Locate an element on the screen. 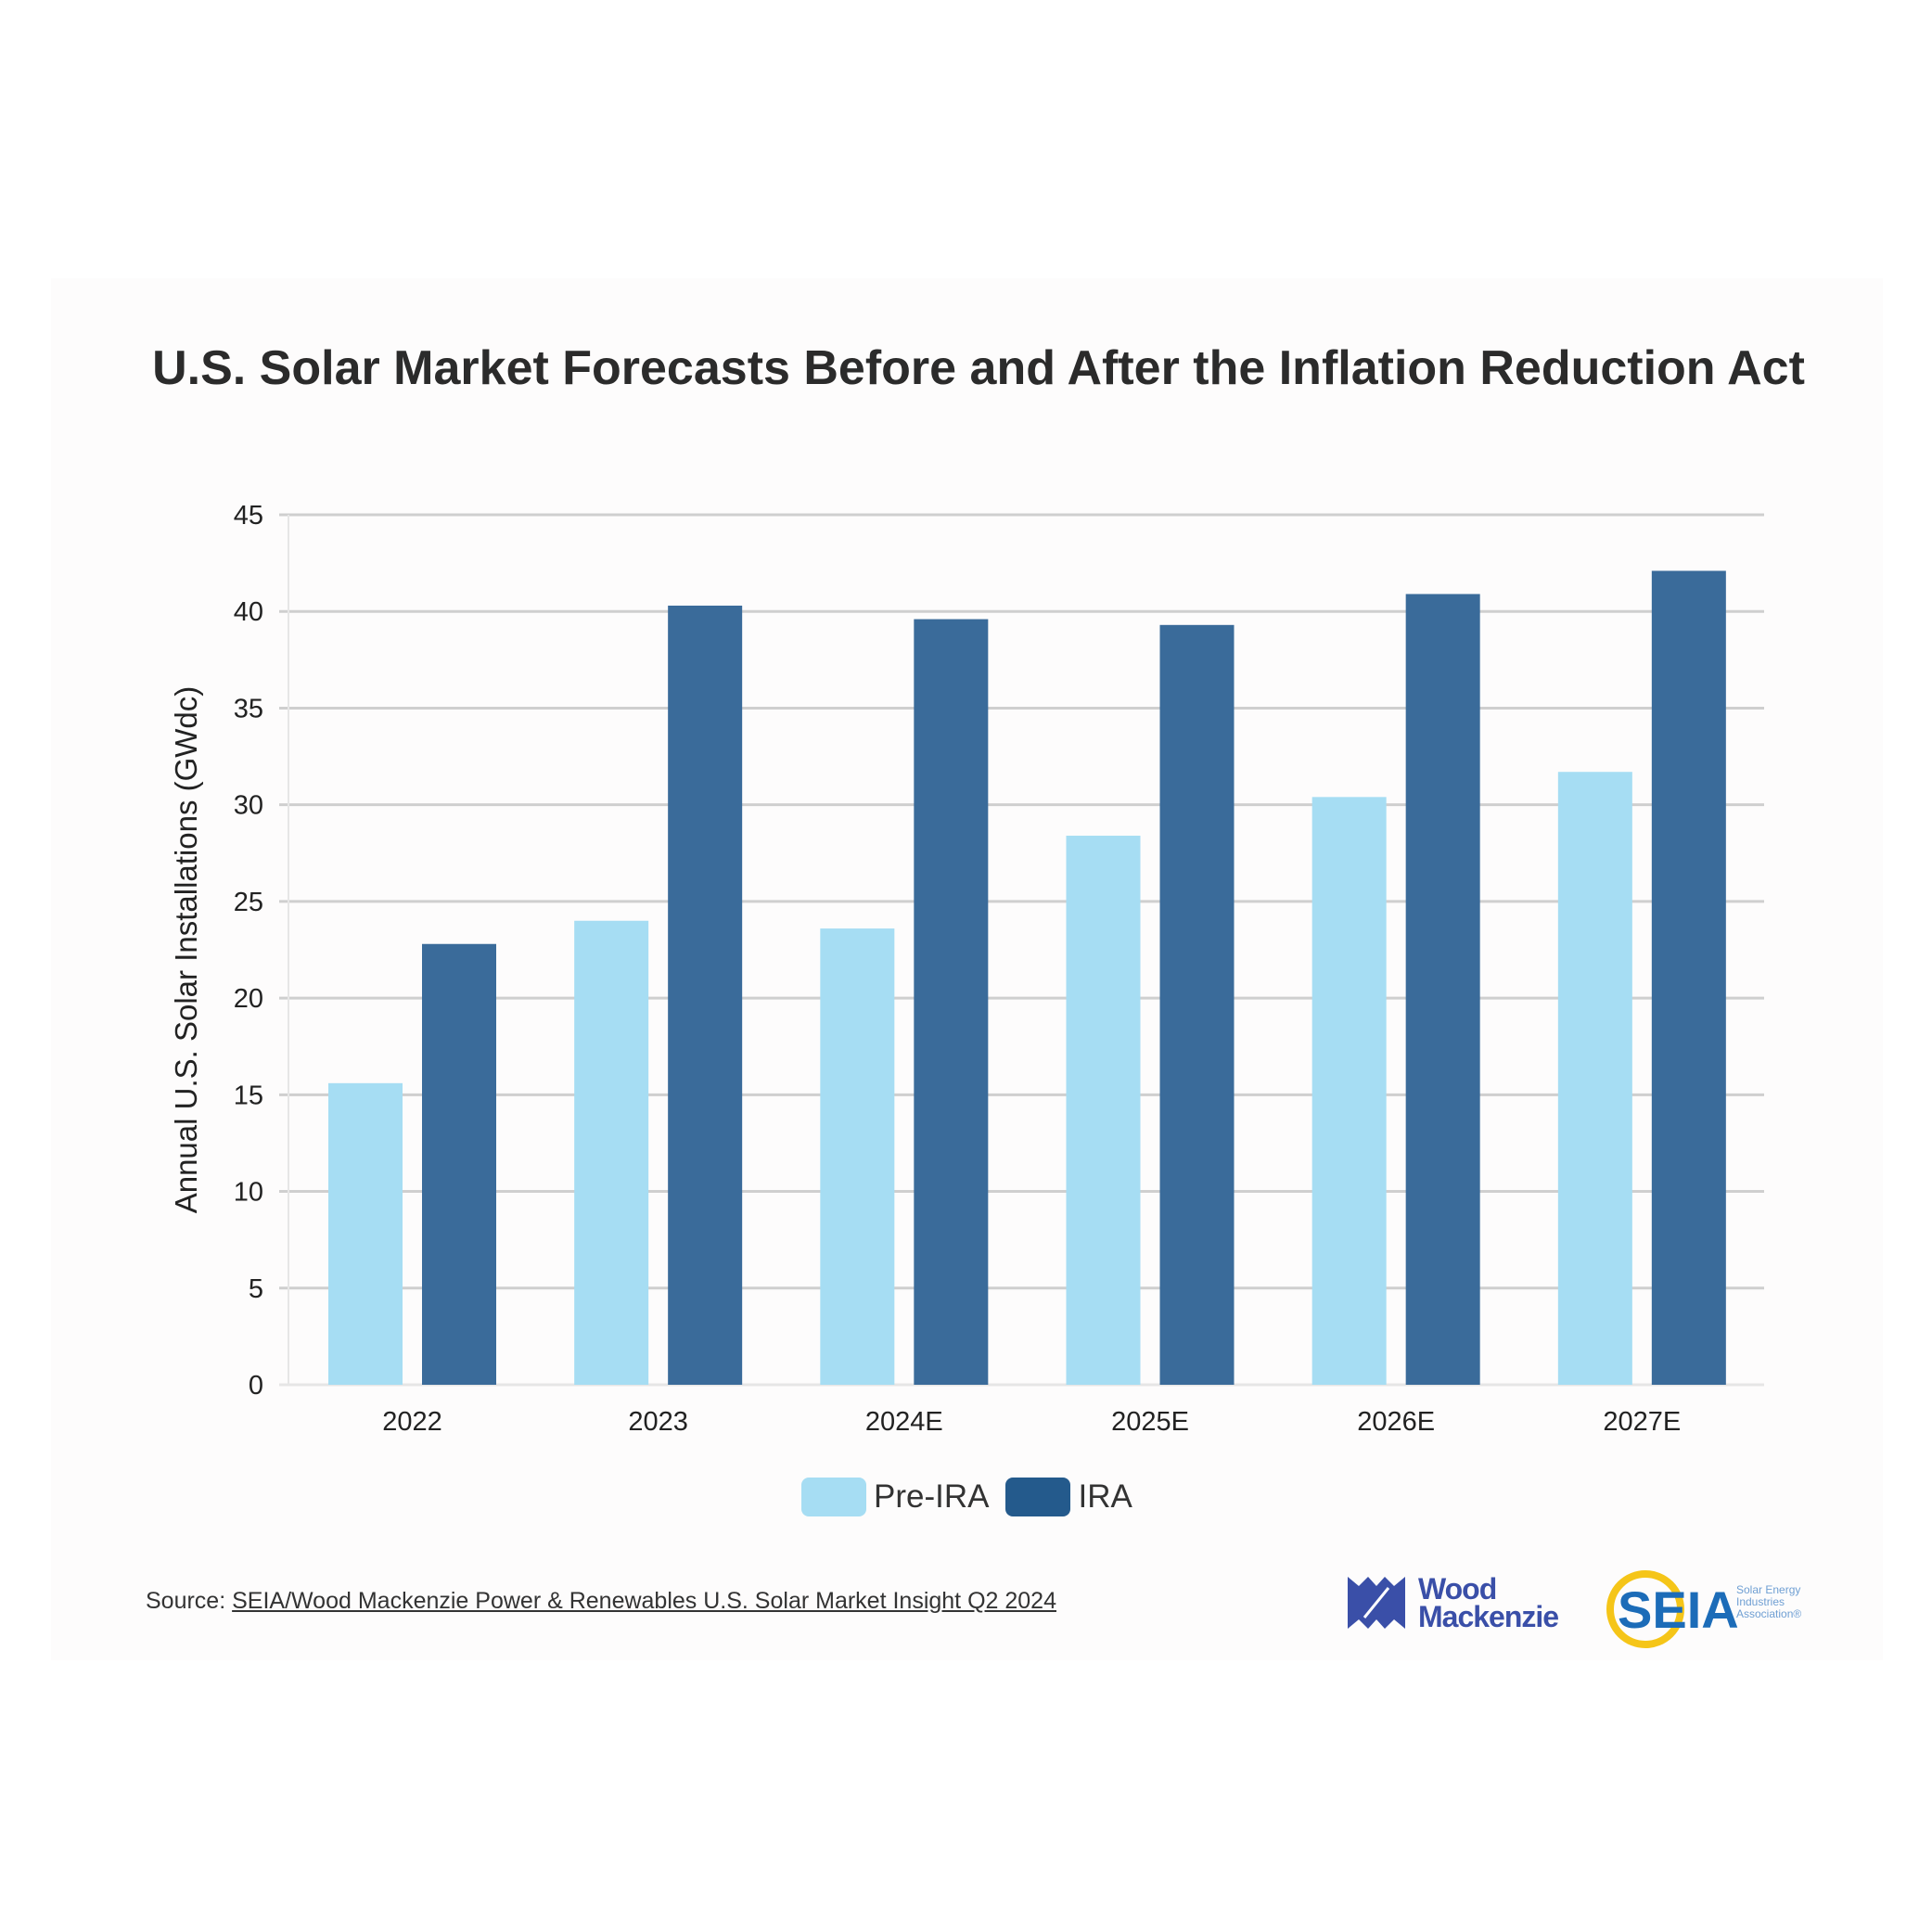 The height and width of the screenshot is (1932, 1932). y-tick-label: 25 is located at coordinates (248, 902).